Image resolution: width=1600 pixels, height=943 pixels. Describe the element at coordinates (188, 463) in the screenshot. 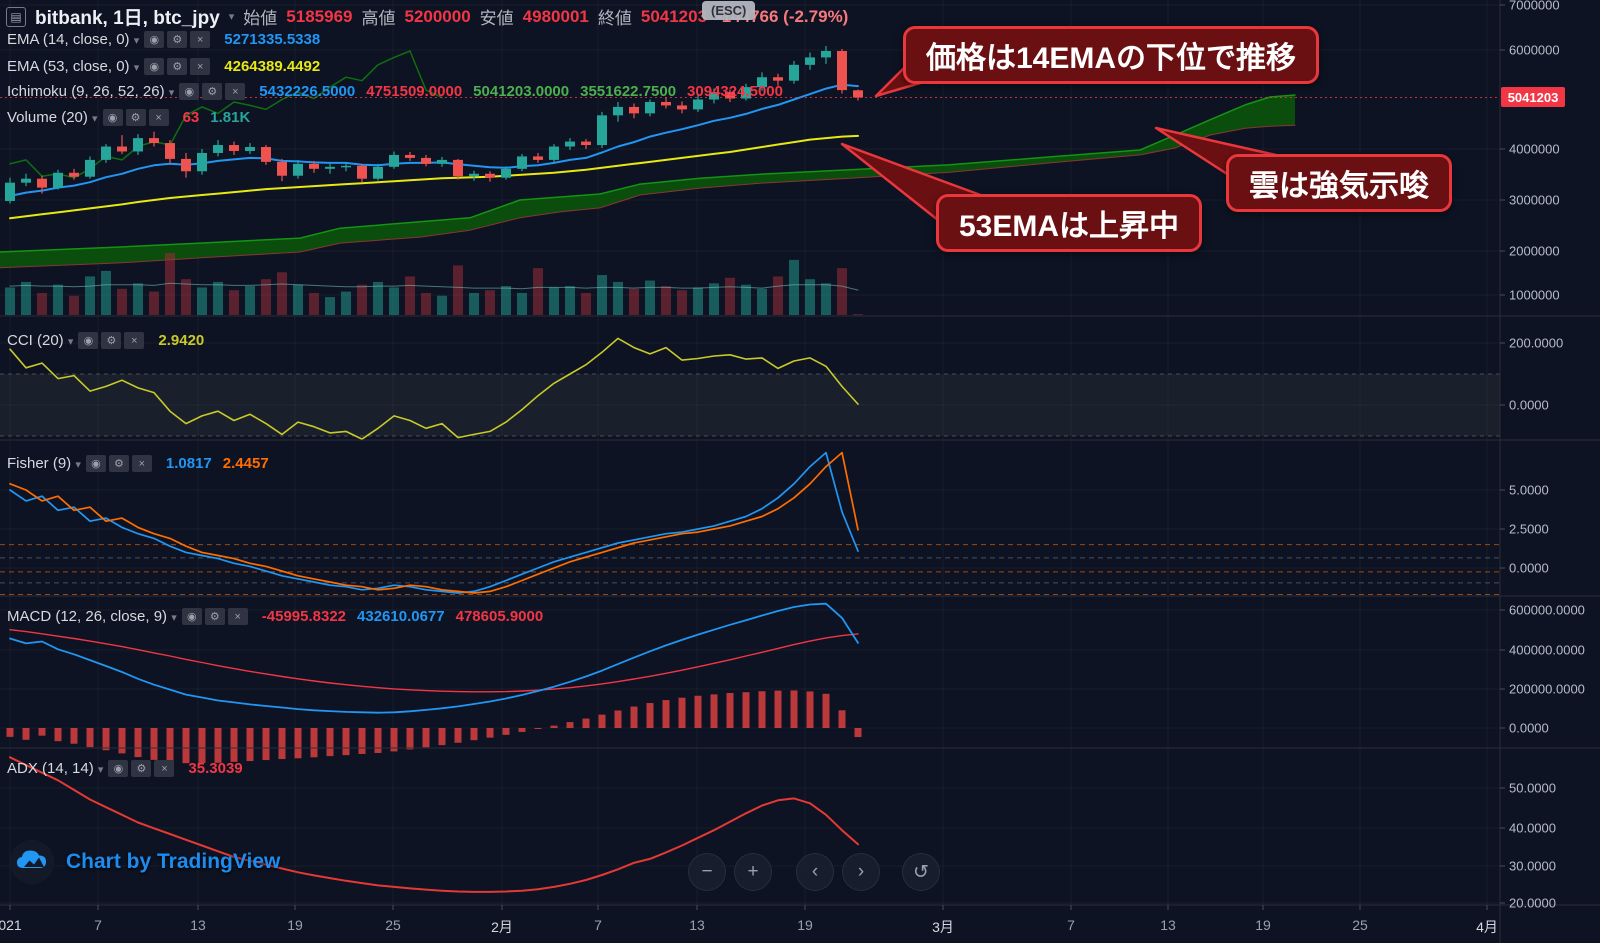

I see `fisher-value: 1.0817` at that location.